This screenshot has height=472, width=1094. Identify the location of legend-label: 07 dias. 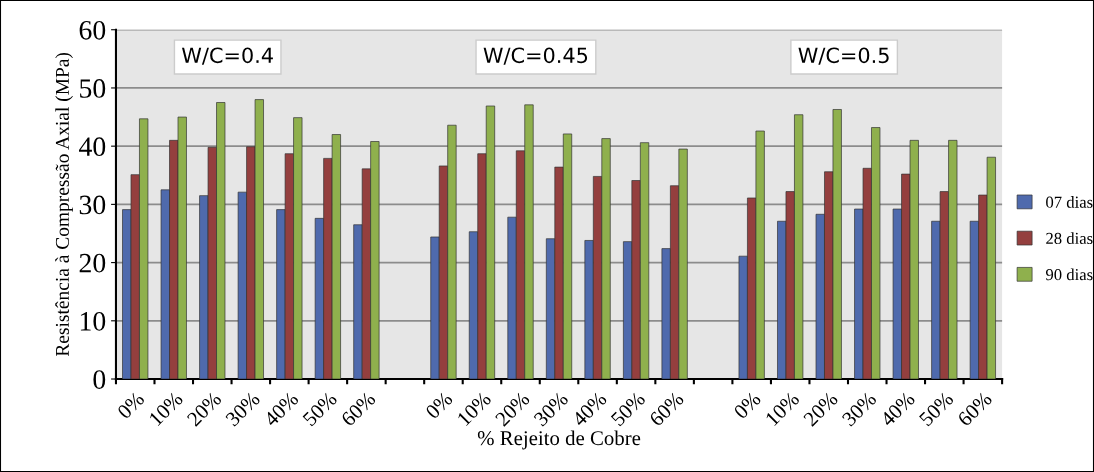
(1069, 202).